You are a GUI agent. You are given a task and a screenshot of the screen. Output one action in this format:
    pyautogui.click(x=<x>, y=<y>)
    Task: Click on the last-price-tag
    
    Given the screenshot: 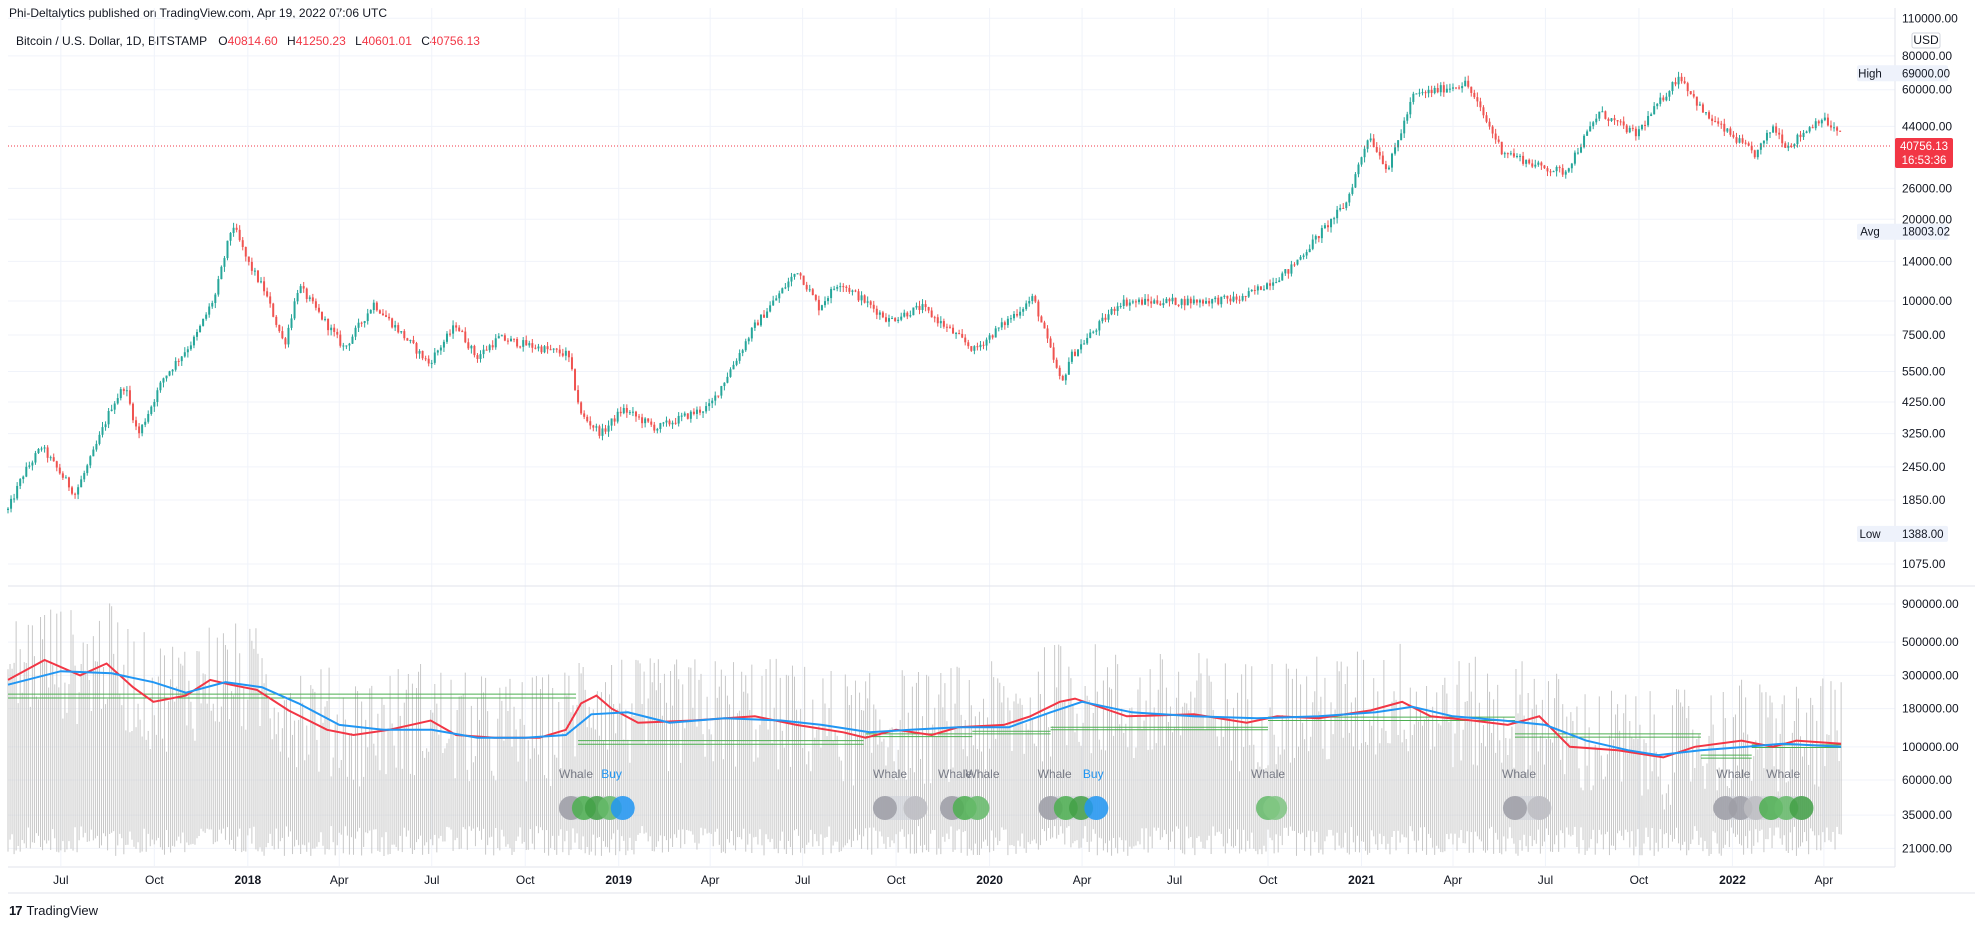 What is the action you would take?
    pyautogui.click(x=1924, y=153)
    